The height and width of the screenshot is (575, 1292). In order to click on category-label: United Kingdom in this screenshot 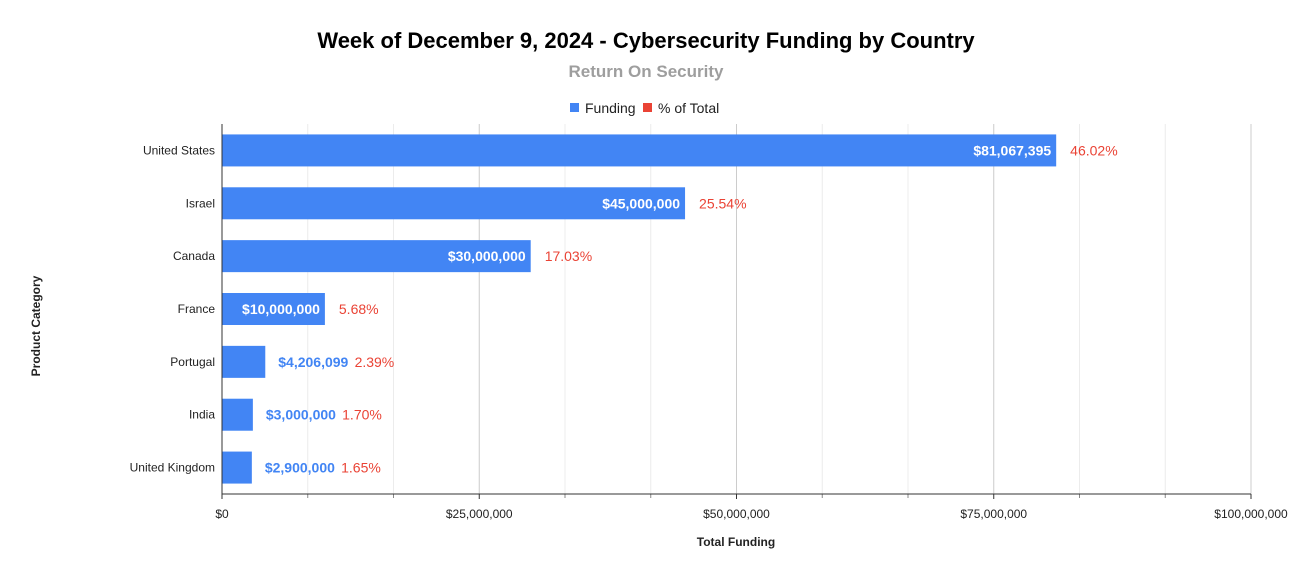, I will do `click(172, 468)`.